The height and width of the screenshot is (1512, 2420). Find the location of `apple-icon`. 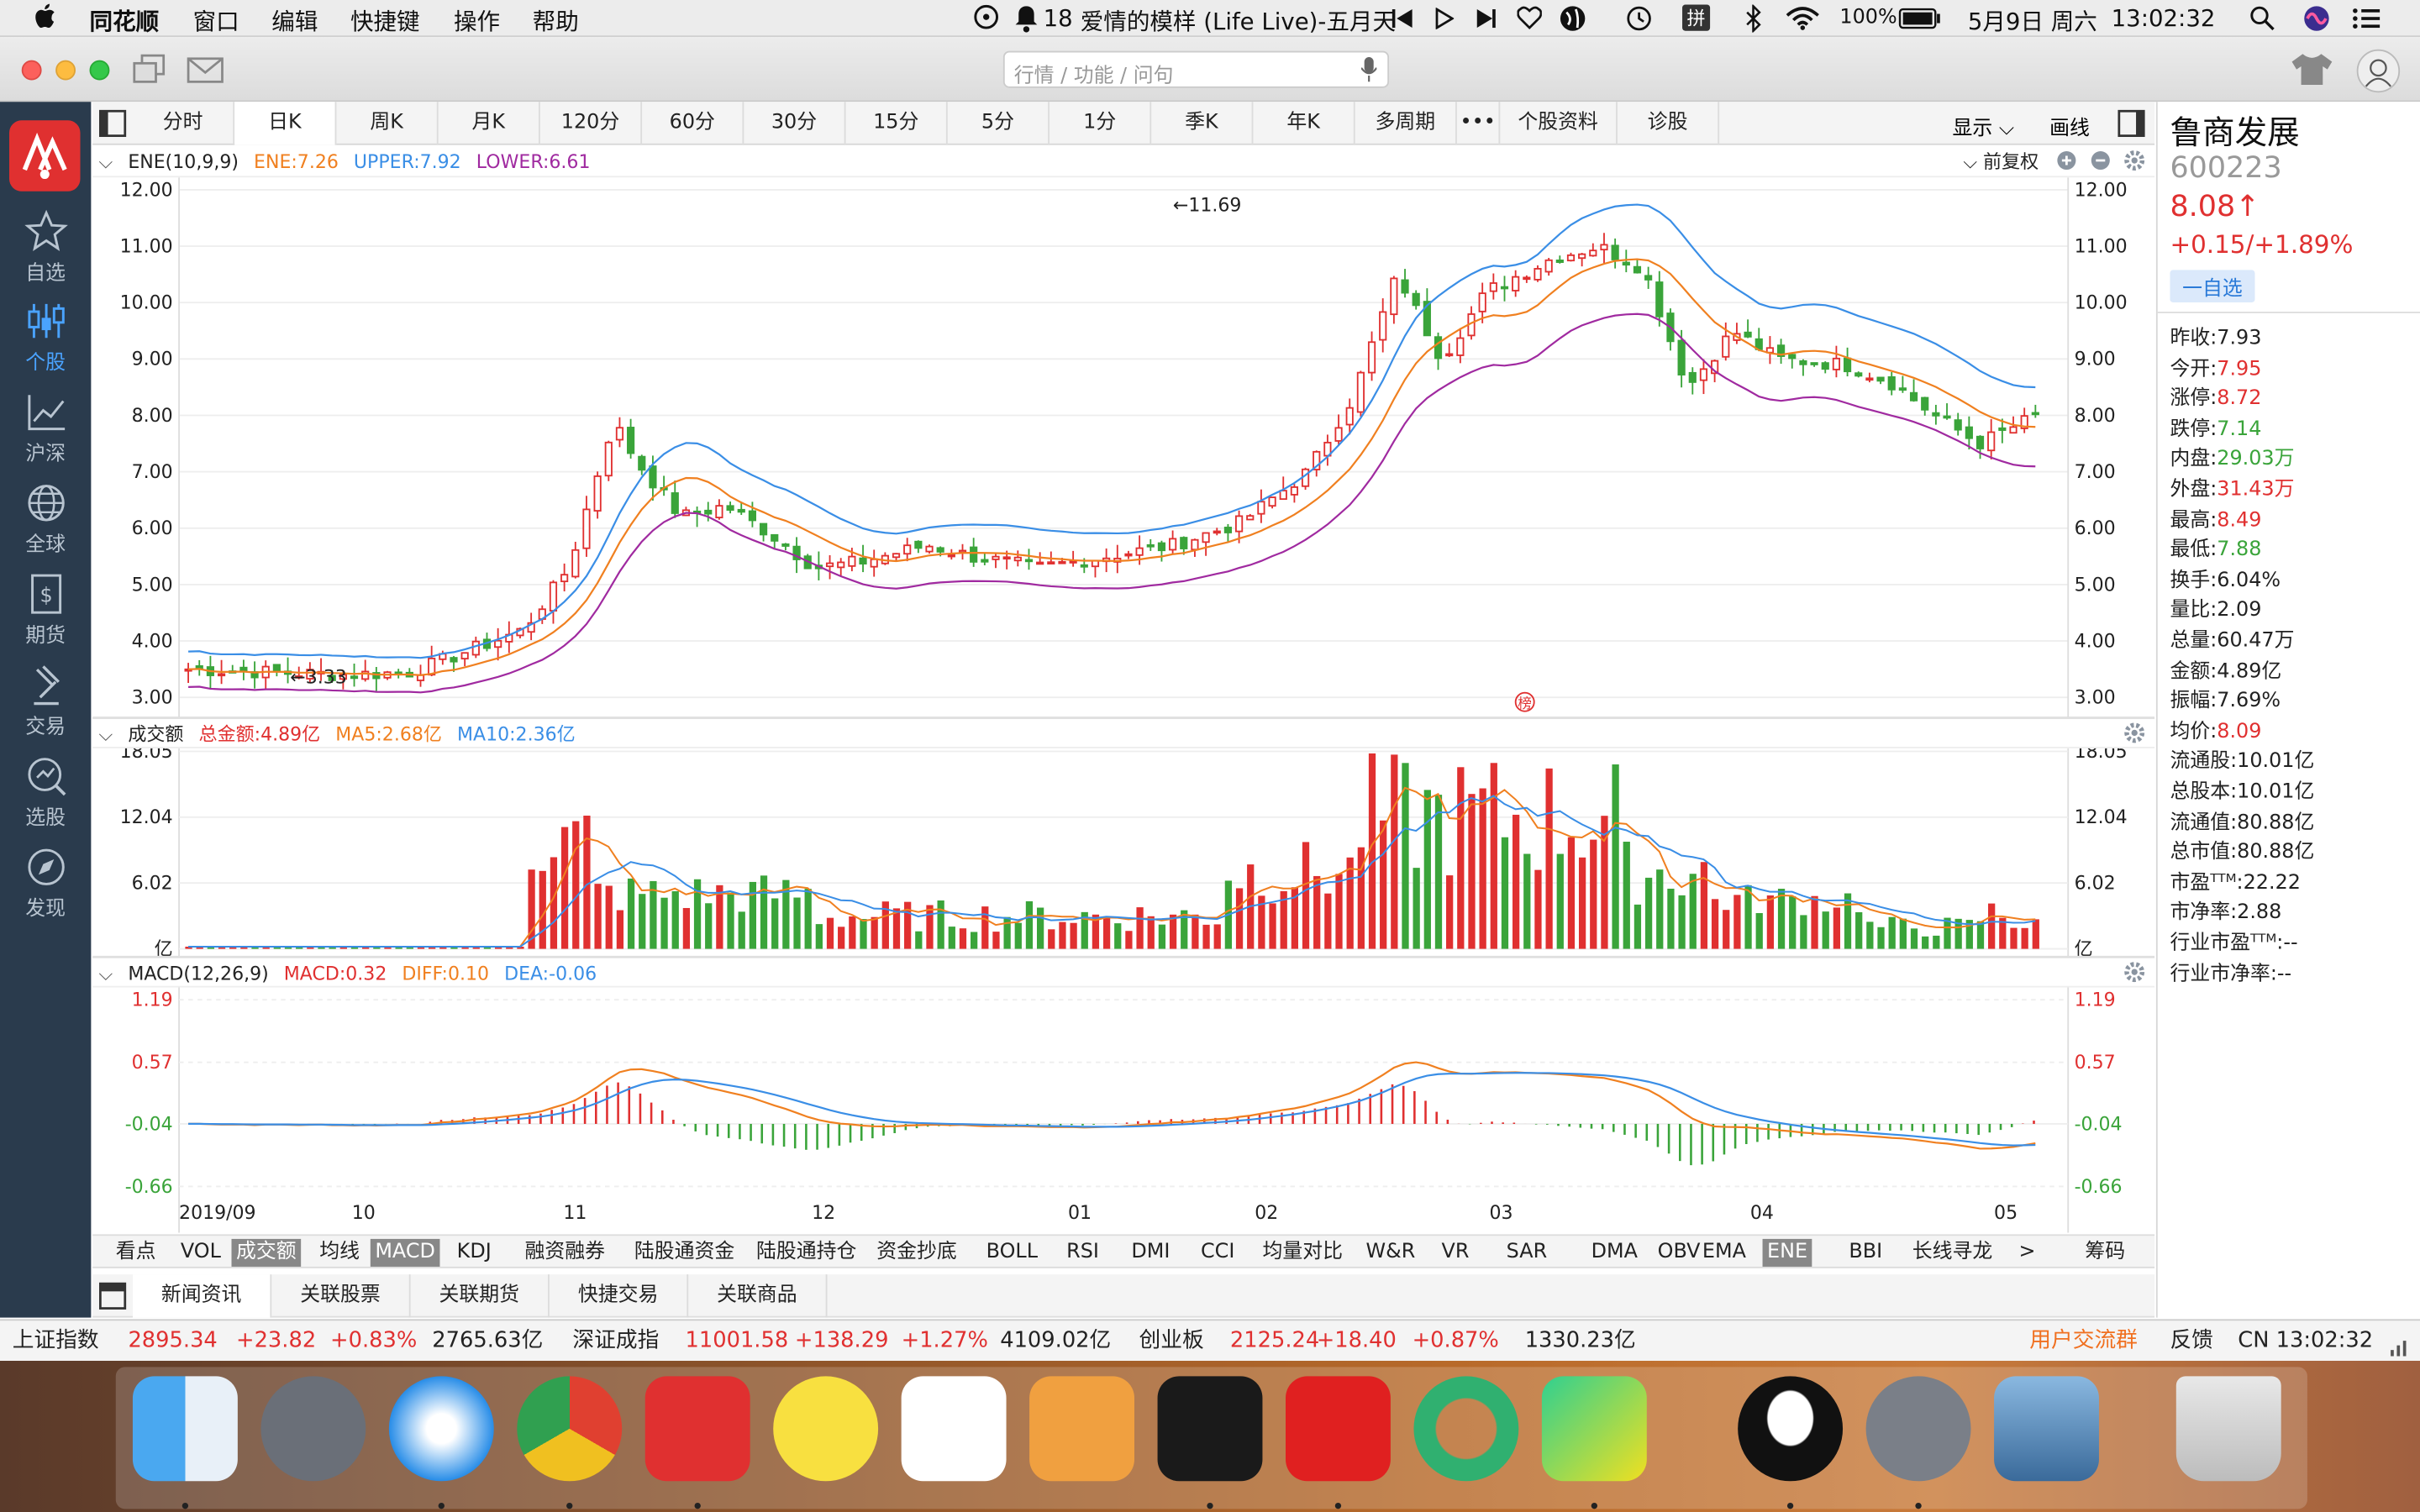

apple-icon is located at coordinates (44, 19).